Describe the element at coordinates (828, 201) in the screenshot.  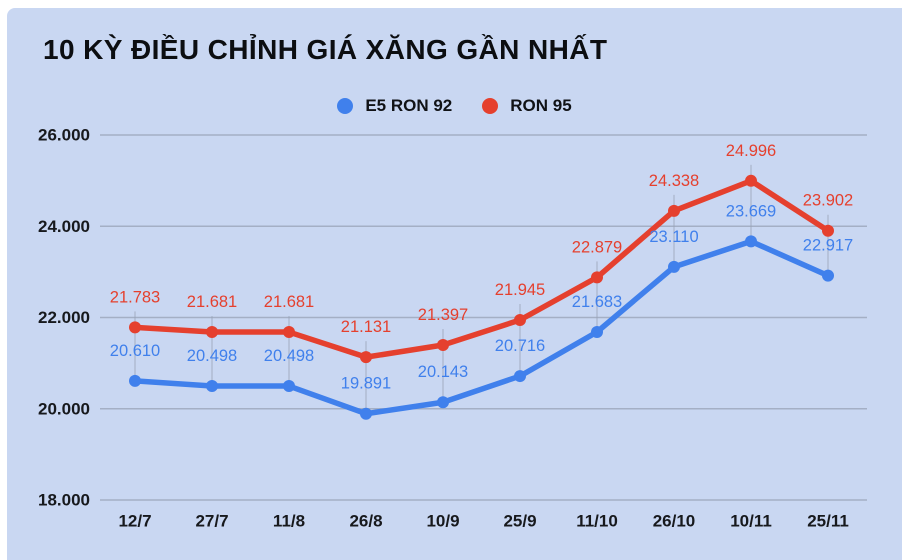
I see `data-label-ron-95: 23.902` at that location.